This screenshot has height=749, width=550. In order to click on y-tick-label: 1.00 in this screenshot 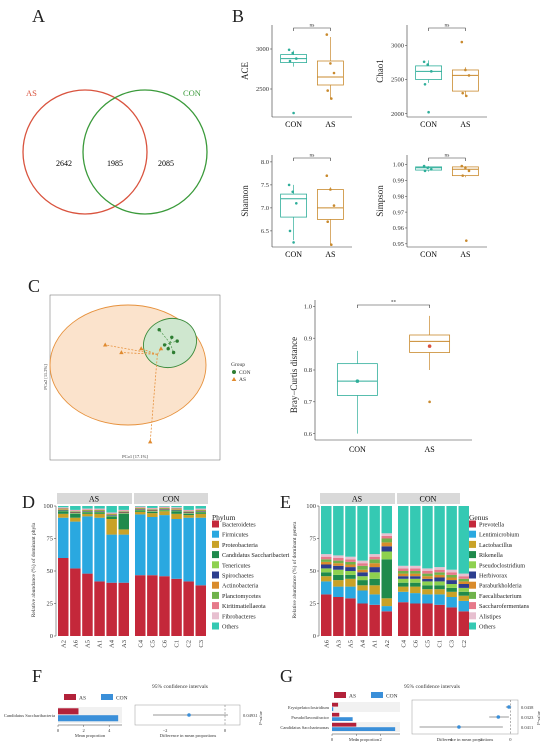, I will do `click(398, 165)`.